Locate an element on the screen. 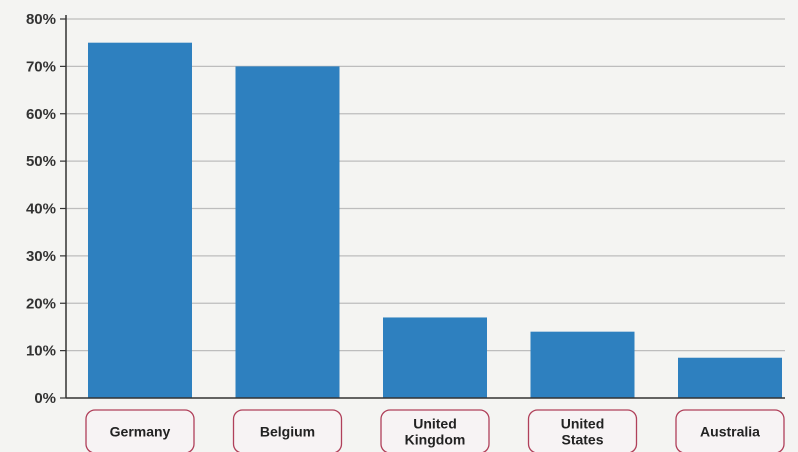  y-axis-ticks: 0% 10% 20% 30% 40% 50% 60% 70% 80% is located at coordinates (46, 209).